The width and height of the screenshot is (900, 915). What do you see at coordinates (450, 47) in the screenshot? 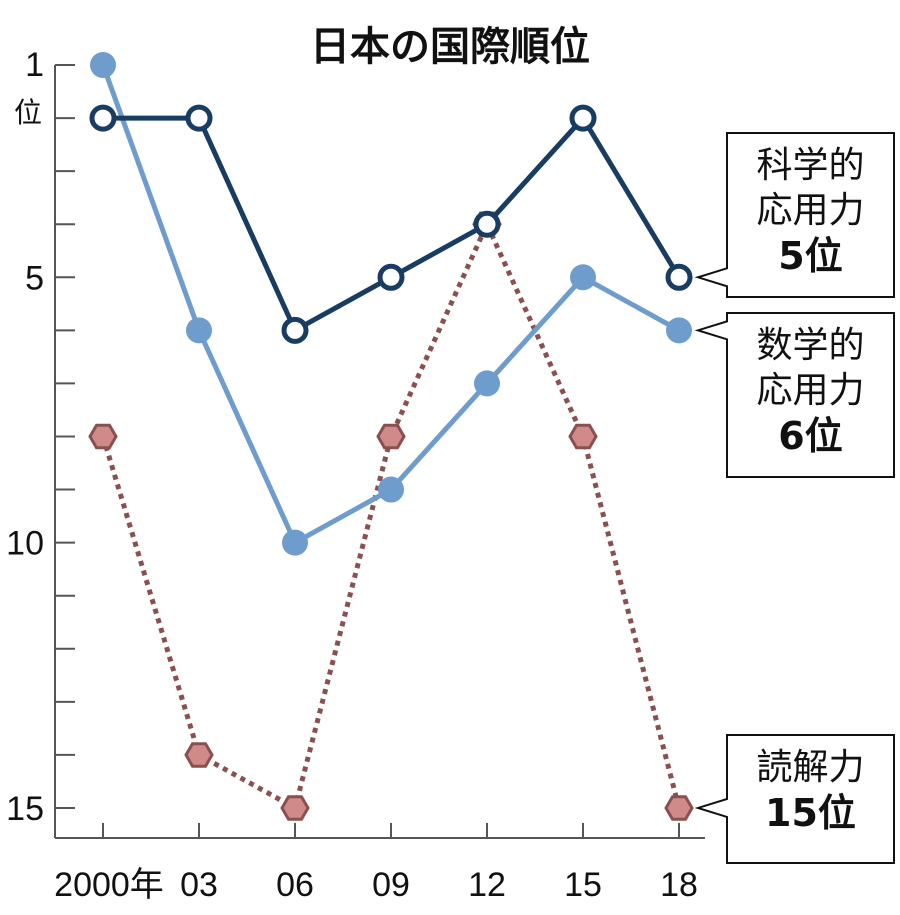
I see `chart-title: 日本の国際順位` at bounding box center [450, 47].